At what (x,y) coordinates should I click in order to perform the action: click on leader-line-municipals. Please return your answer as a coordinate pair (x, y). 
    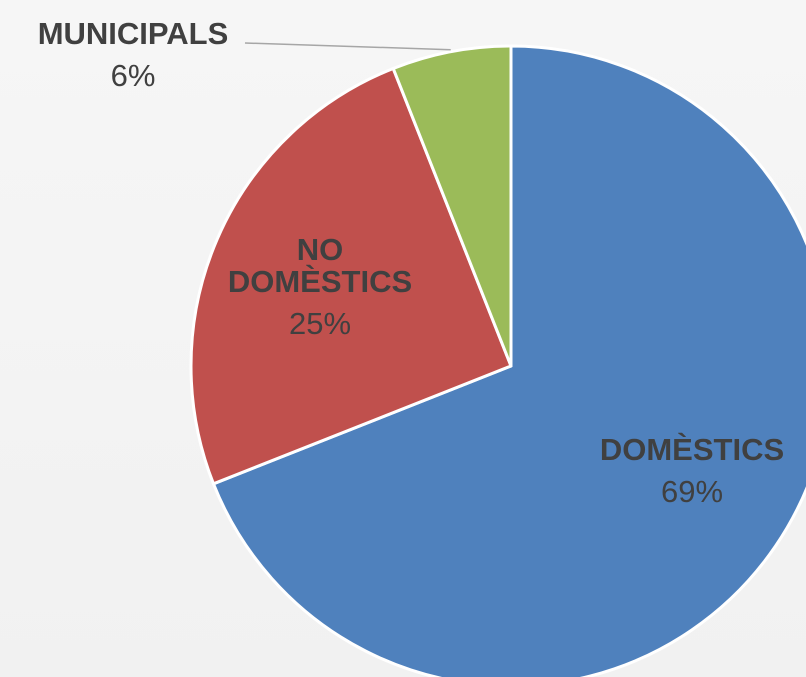
    Looking at the image, I should click on (347, 46).